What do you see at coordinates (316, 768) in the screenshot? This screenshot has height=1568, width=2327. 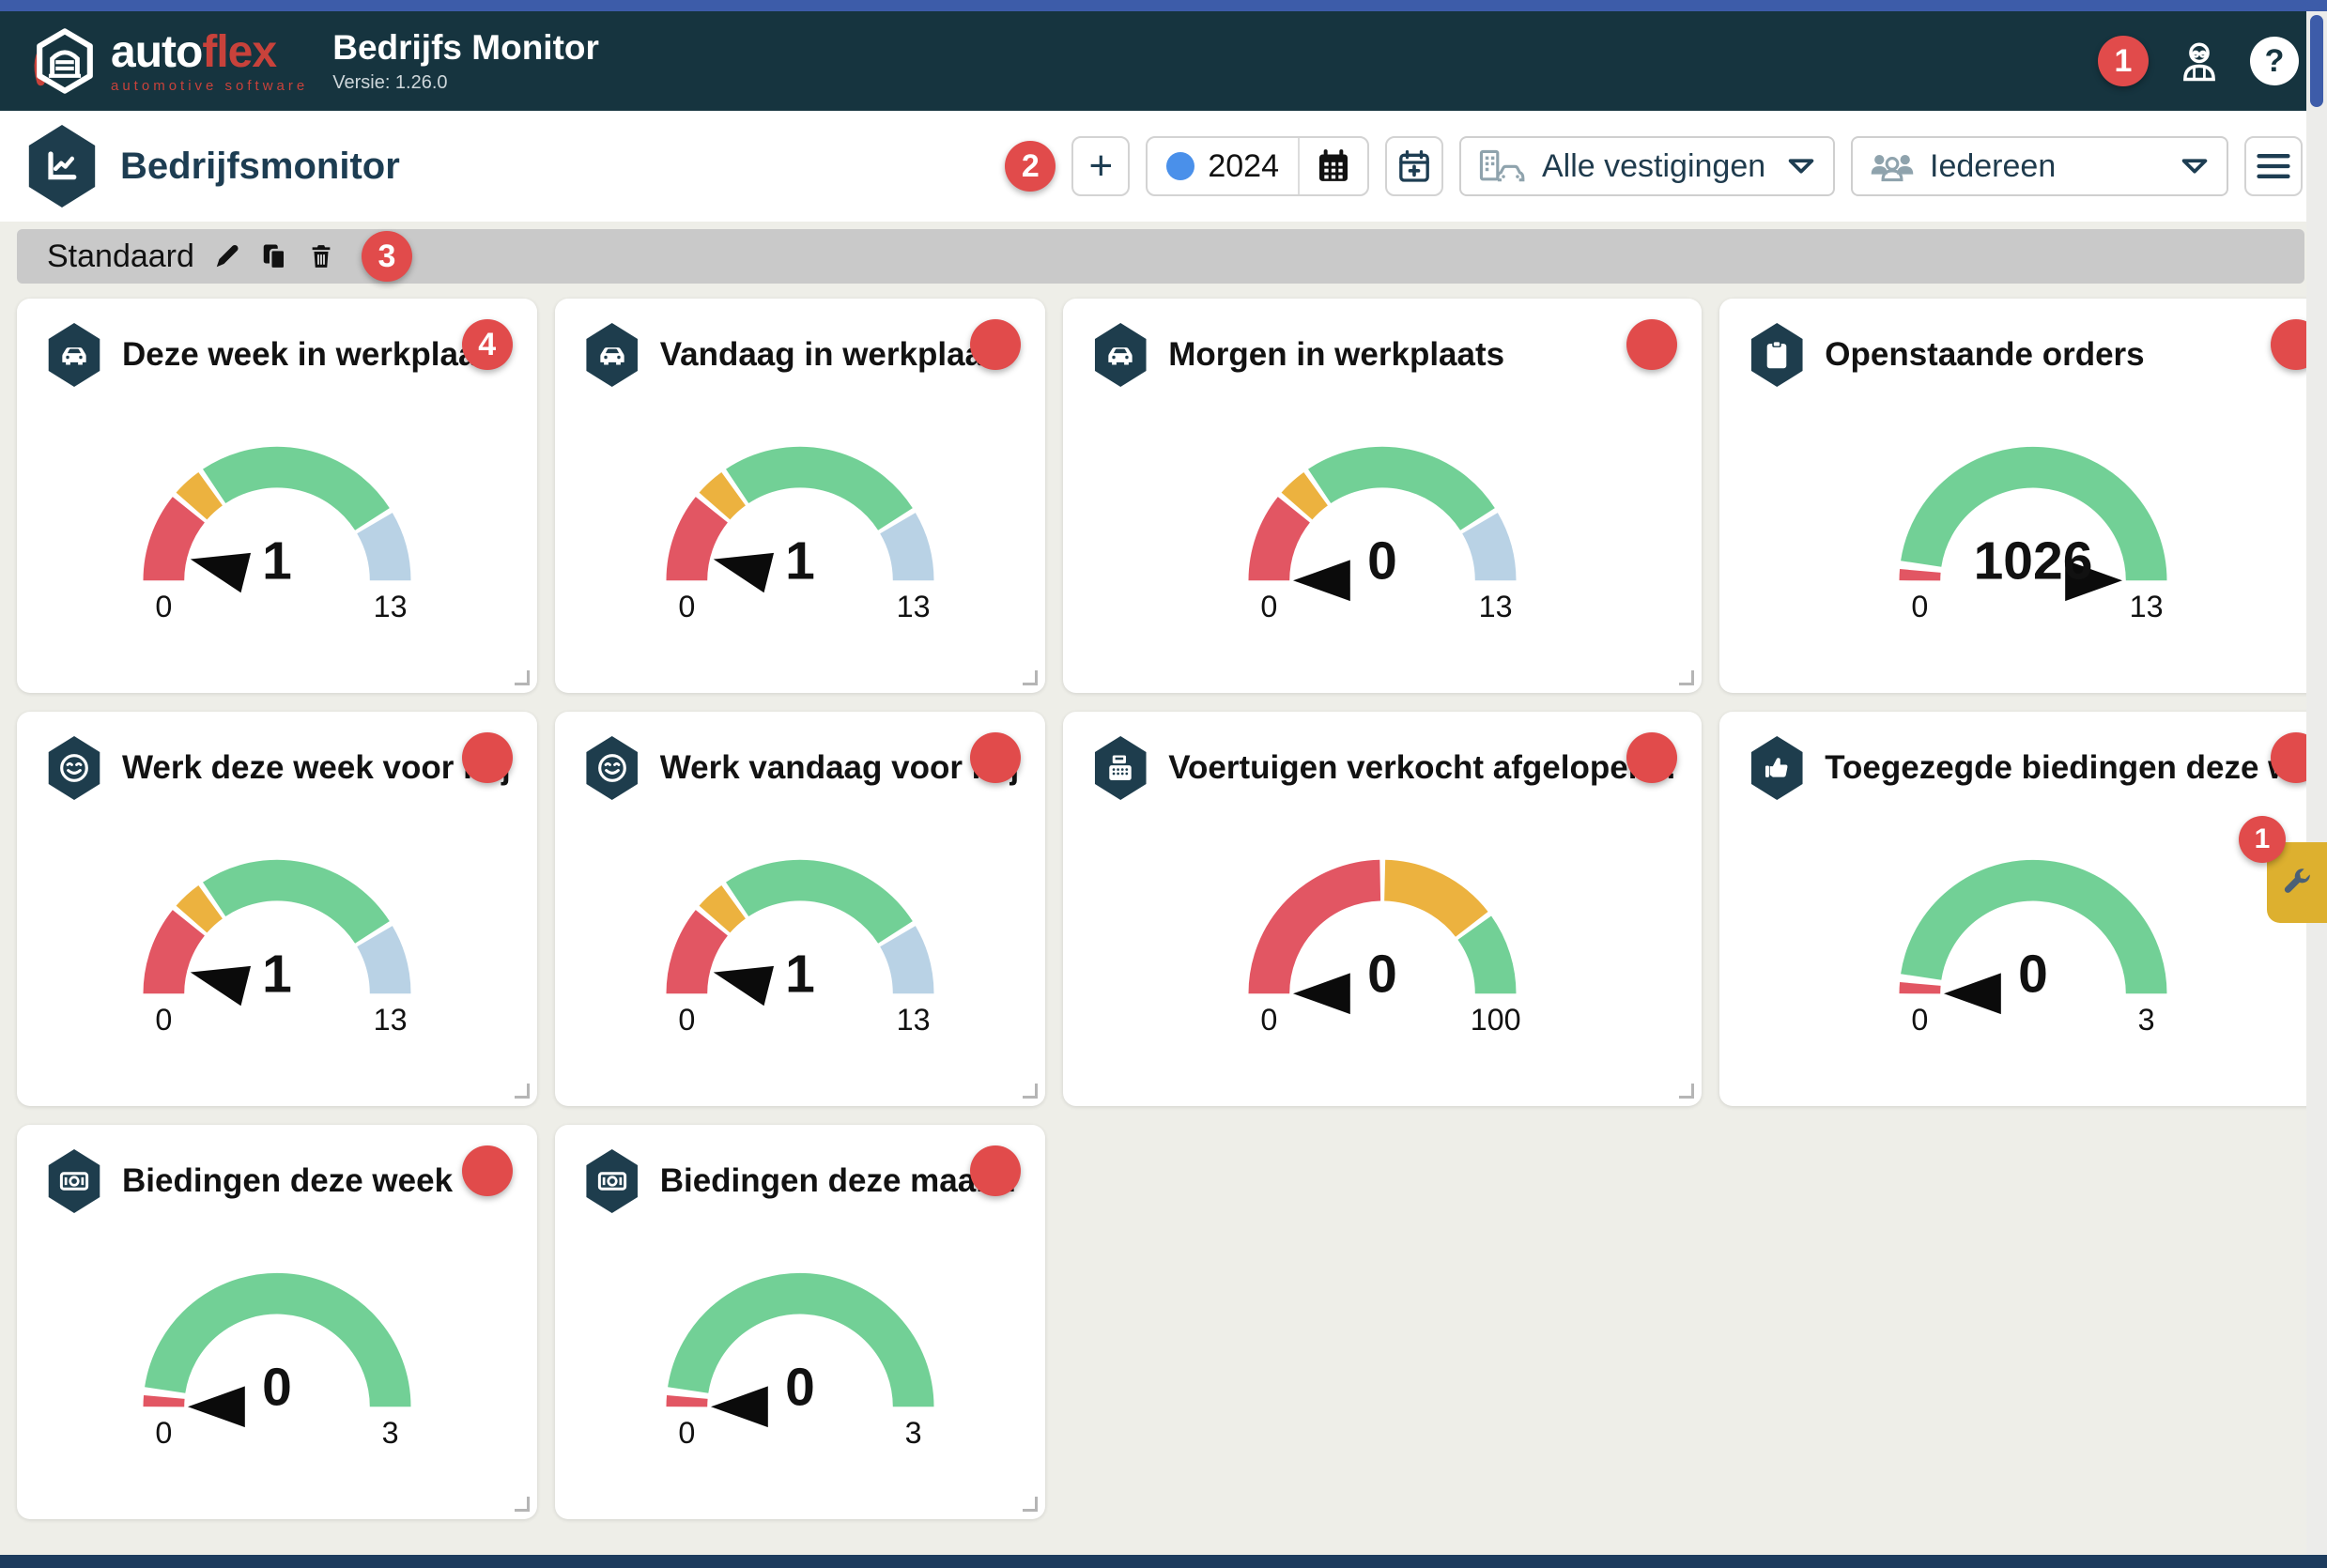 I see `card-title: Werk deze week voor mij` at bounding box center [316, 768].